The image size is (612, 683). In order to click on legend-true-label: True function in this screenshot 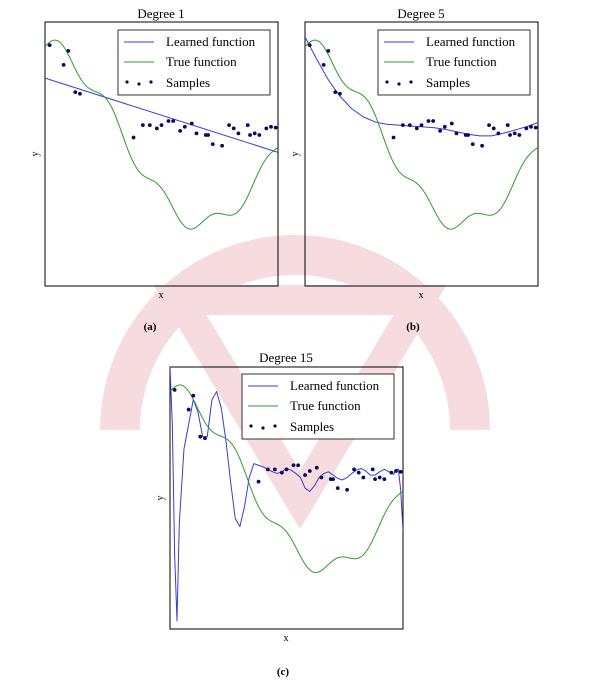, I will do `click(325, 405)`.